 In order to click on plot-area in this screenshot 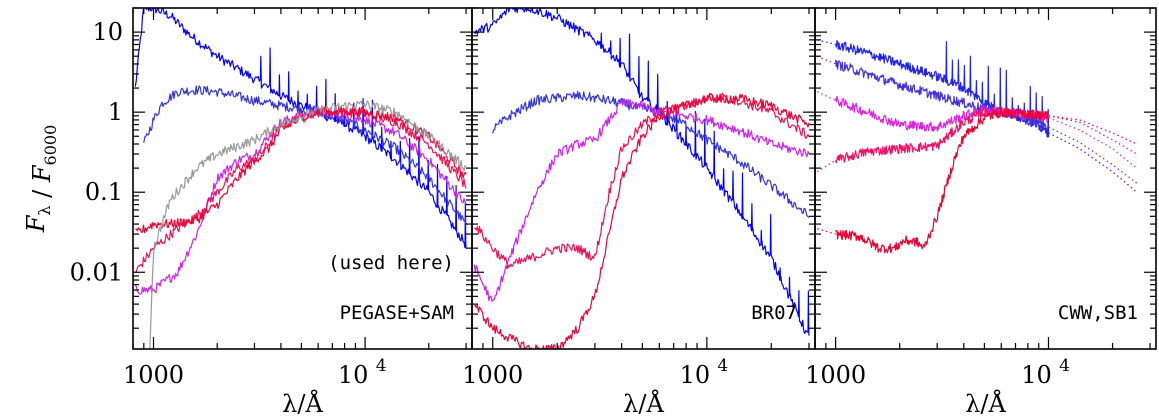, I will do `click(977, 146)`.